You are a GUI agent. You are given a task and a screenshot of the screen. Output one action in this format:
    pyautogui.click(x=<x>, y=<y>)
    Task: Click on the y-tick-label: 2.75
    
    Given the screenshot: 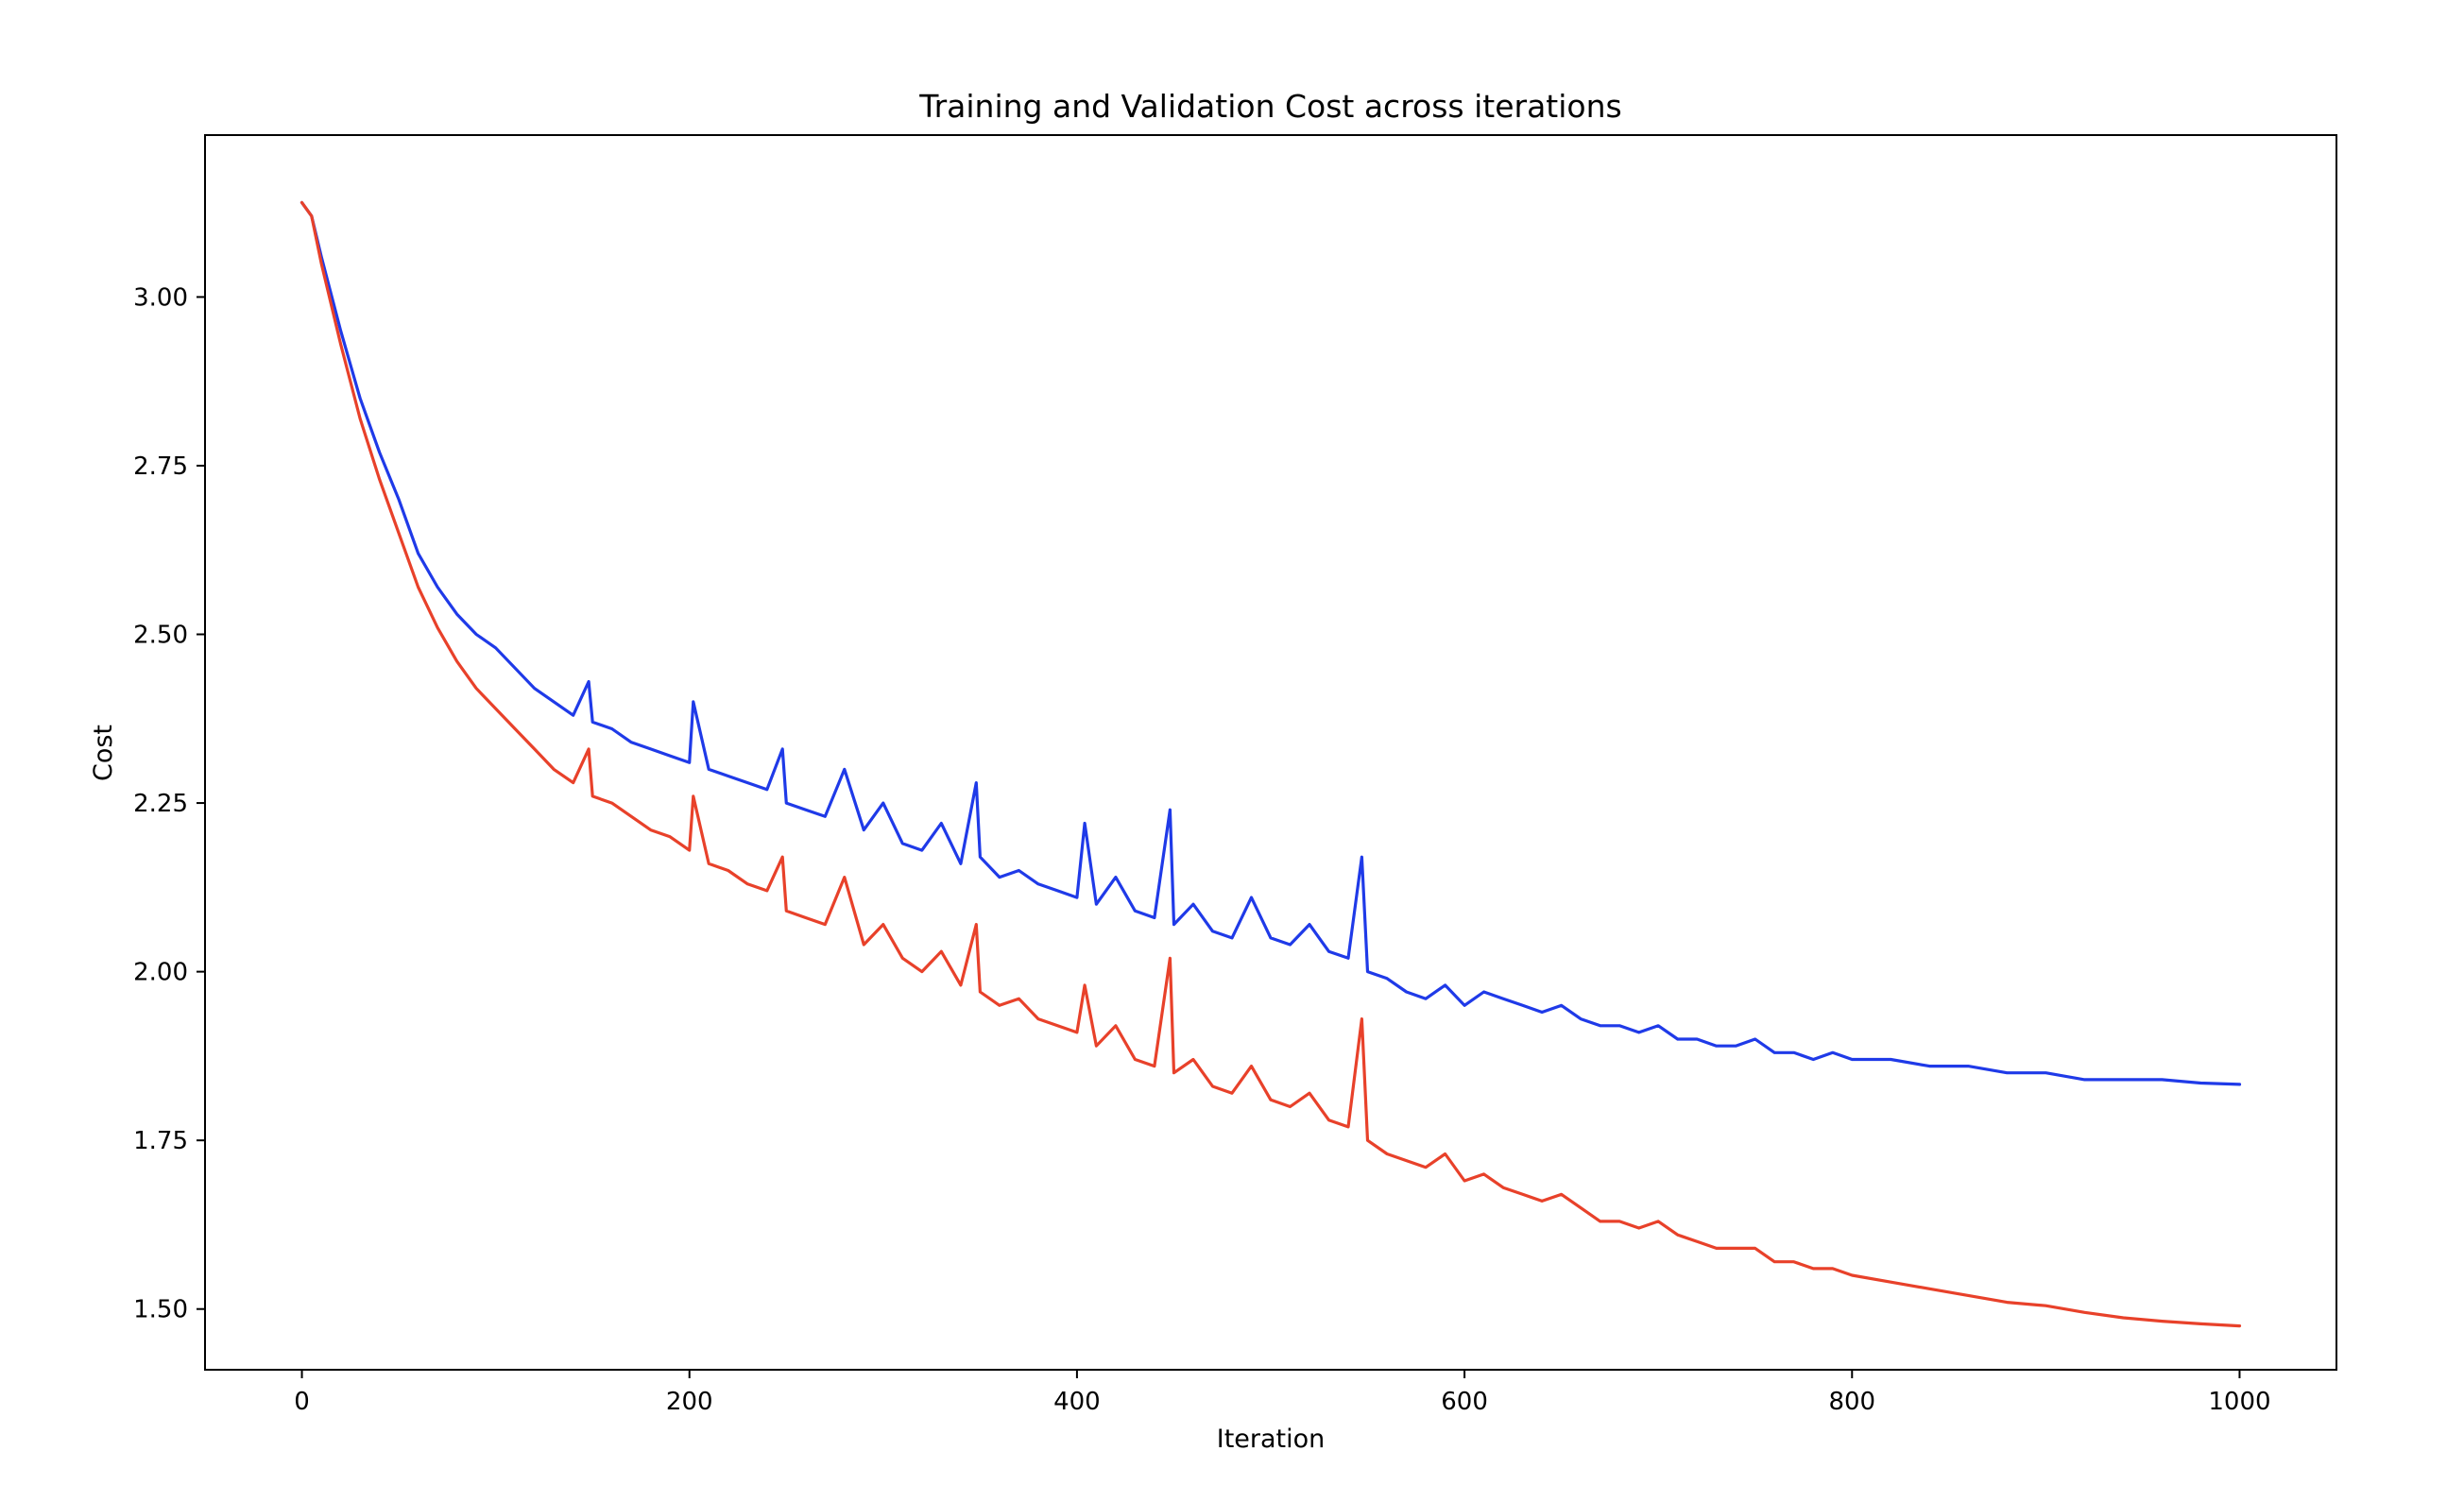 What is the action you would take?
    pyautogui.click(x=160, y=466)
    